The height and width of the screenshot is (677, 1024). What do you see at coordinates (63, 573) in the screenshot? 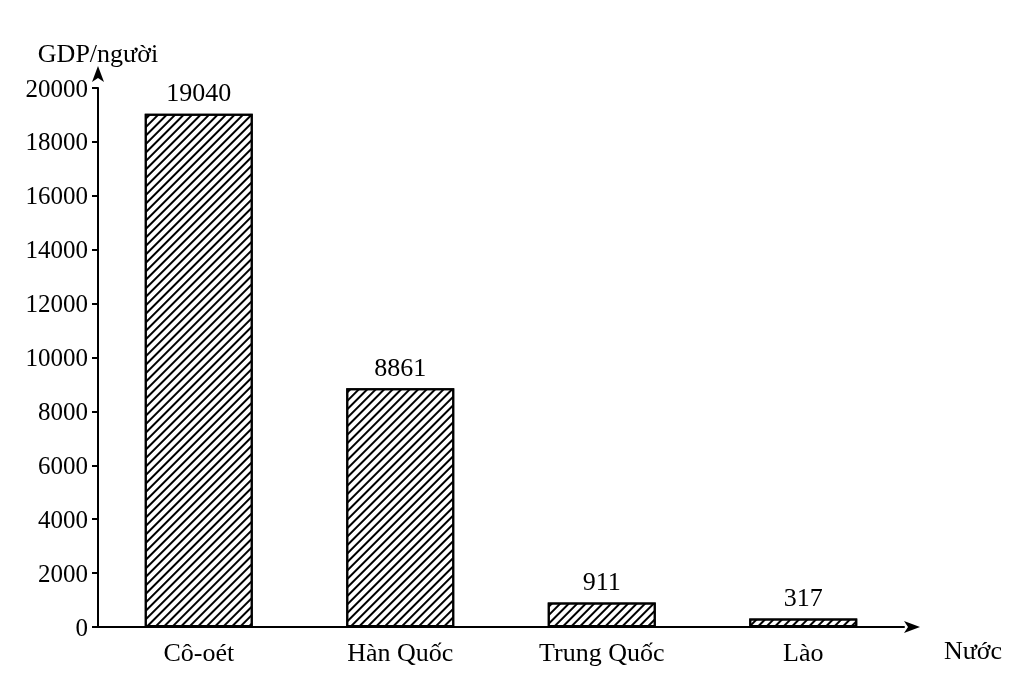
I see `y-tick-label: 2000` at bounding box center [63, 573].